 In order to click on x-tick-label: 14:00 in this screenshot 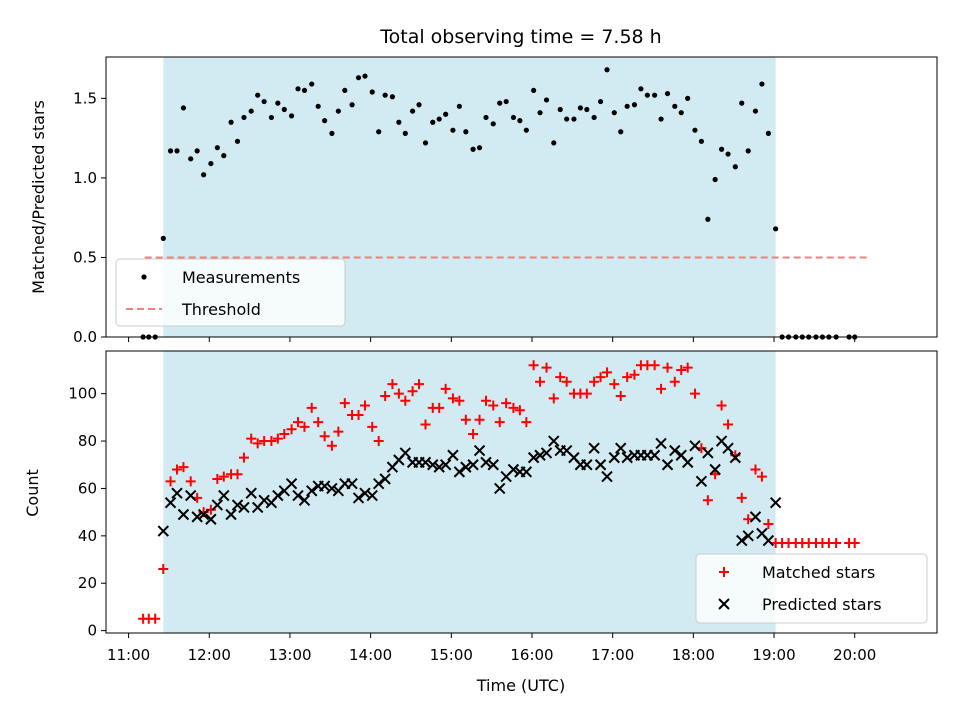, I will do `click(370, 655)`.